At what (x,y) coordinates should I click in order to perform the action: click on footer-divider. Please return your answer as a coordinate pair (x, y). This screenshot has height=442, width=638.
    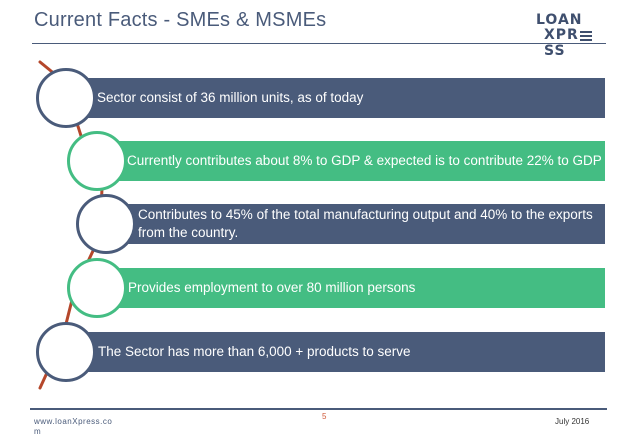
    Looking at the image, I should click on (318, 409).